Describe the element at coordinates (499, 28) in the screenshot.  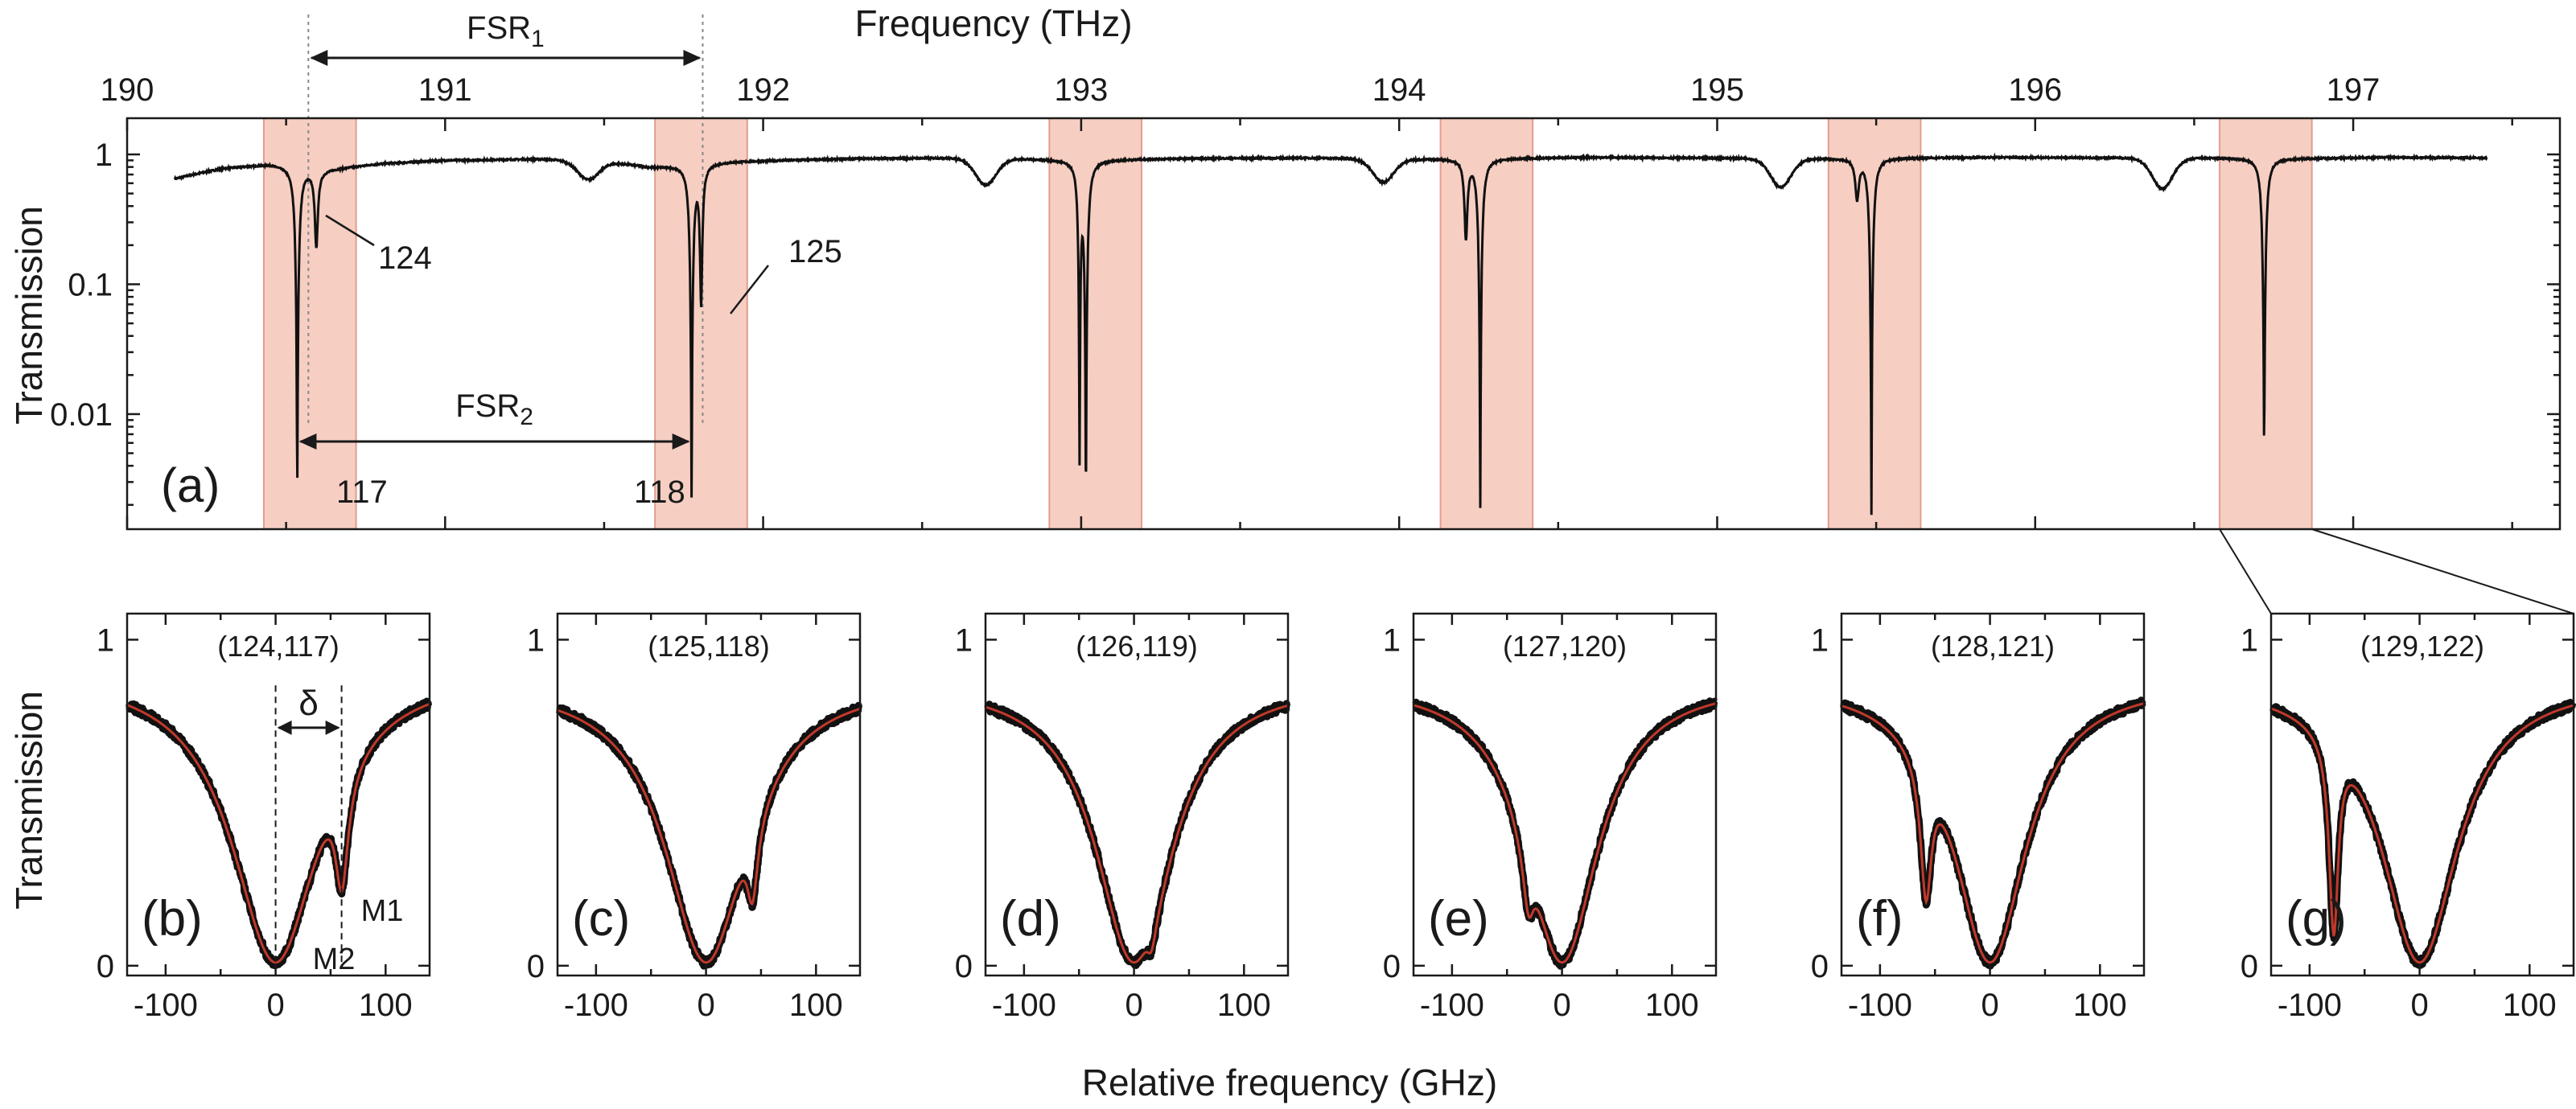
I see `fsr1-label-main: FSR` at that location.